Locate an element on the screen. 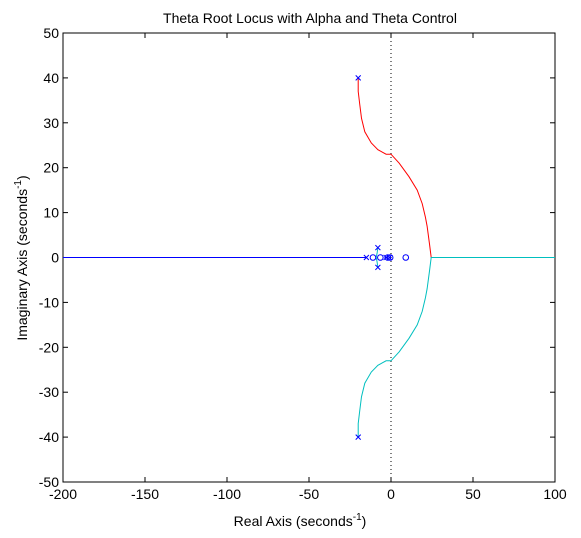 This screenshot has height=538, width=581. x-tick-label: 0 is located at coordinates (391, 494).